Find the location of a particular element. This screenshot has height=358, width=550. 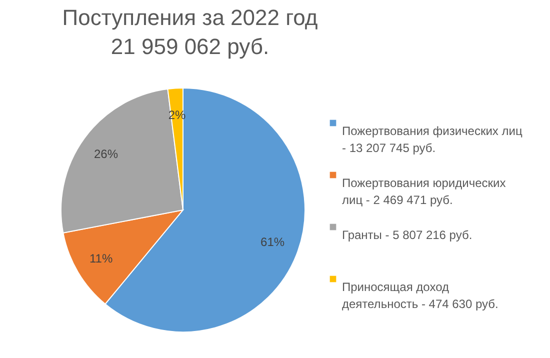

data-label: 11% is located at coordinates (101, 258).